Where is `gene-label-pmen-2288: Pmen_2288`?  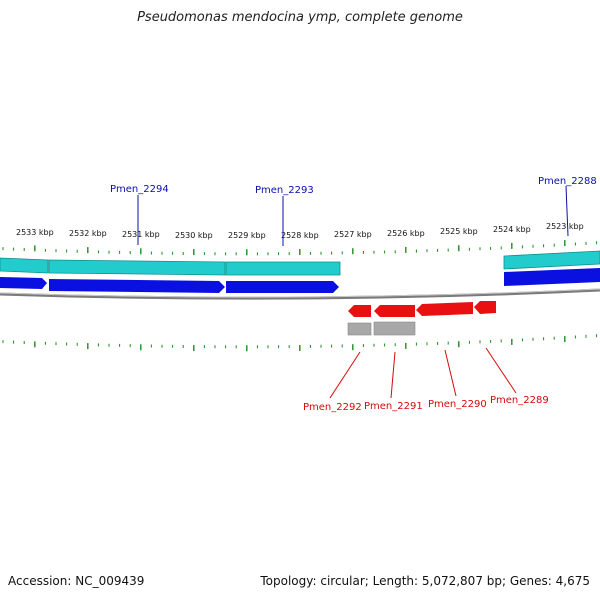 gene-label-pmen-2288: Pmen_2288 is located at coordinates (567, 181).